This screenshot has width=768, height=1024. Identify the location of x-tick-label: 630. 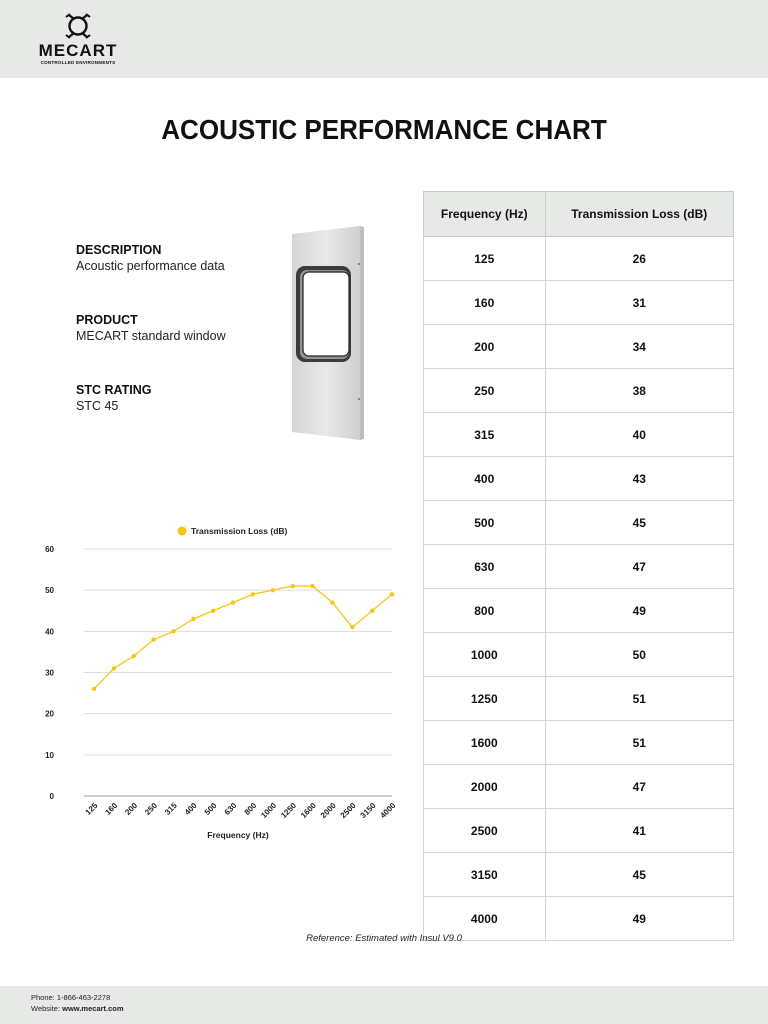
(231, 809).